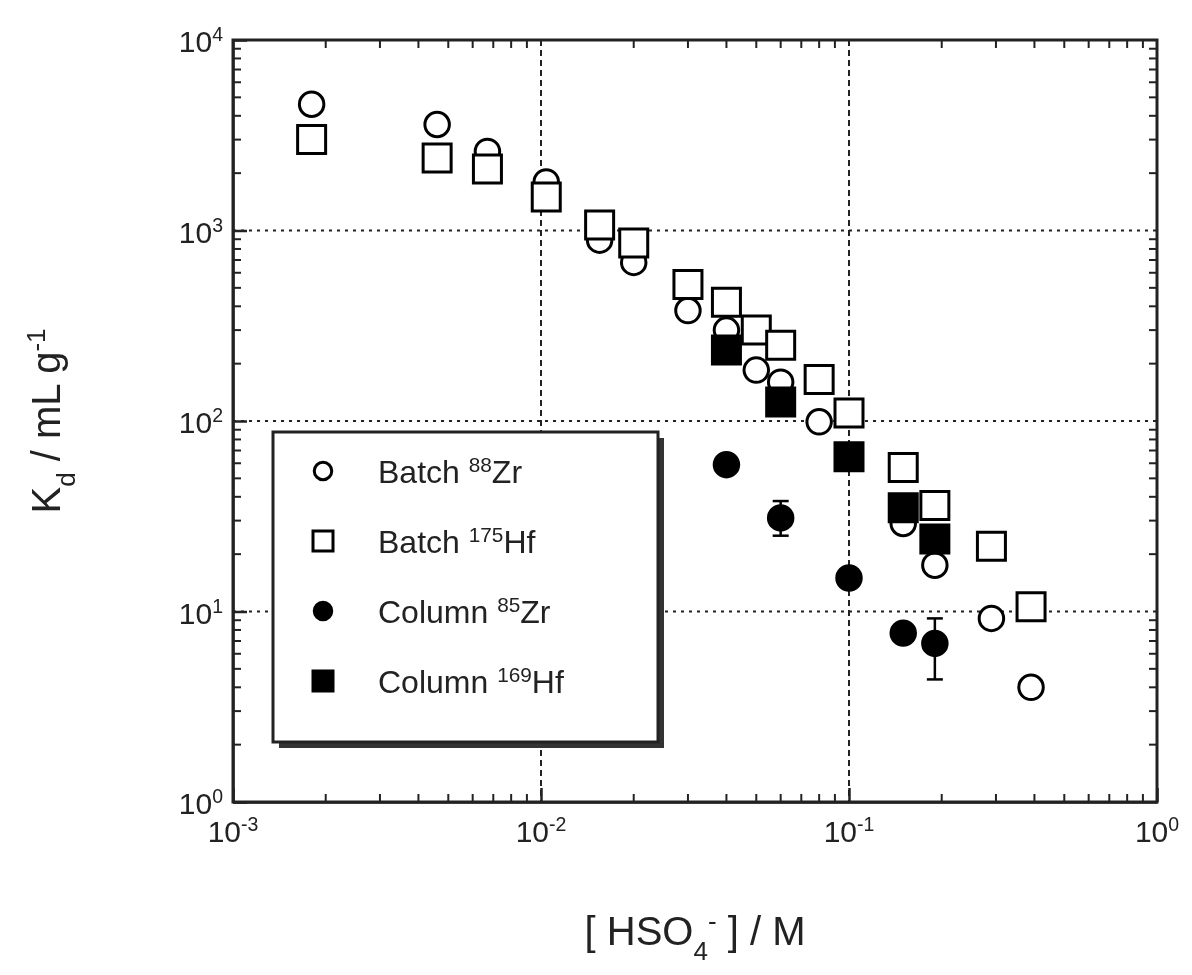 The image size is (1192, 975). What do you see at coordinates (541, 830) in the screenshot?
I see `x-tick-label: 10$^{-2}$` at bounding box center [541, 830].